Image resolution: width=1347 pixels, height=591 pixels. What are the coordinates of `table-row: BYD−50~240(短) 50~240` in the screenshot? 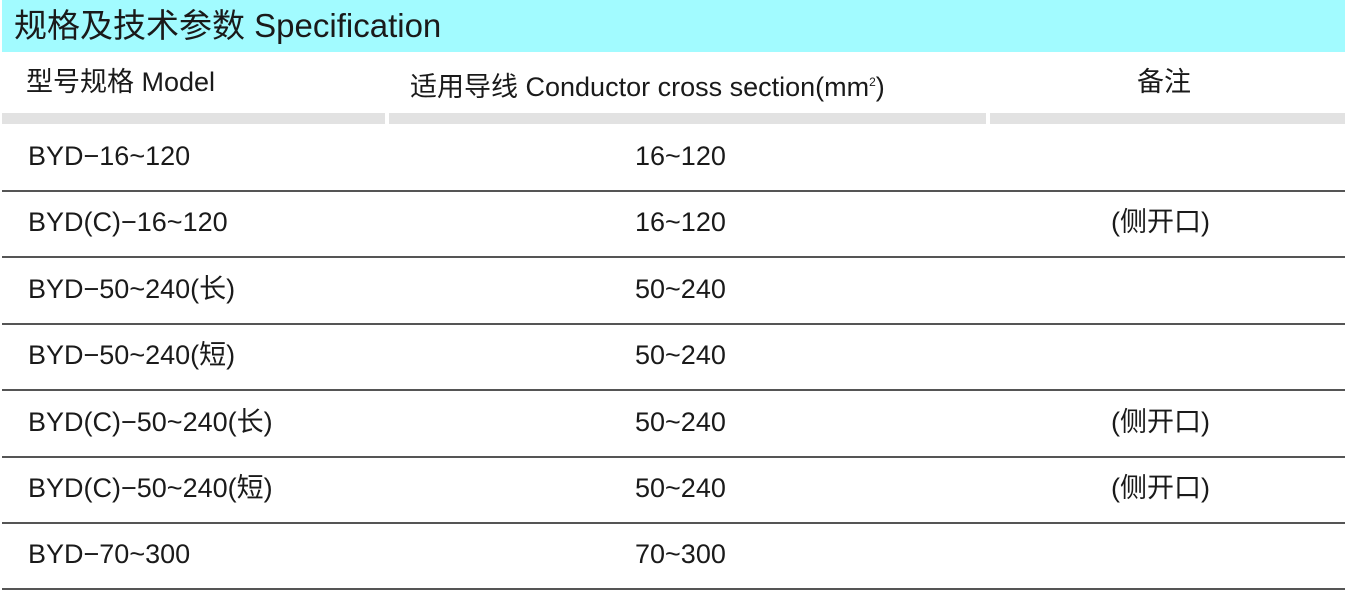 It's located at (673, 357).